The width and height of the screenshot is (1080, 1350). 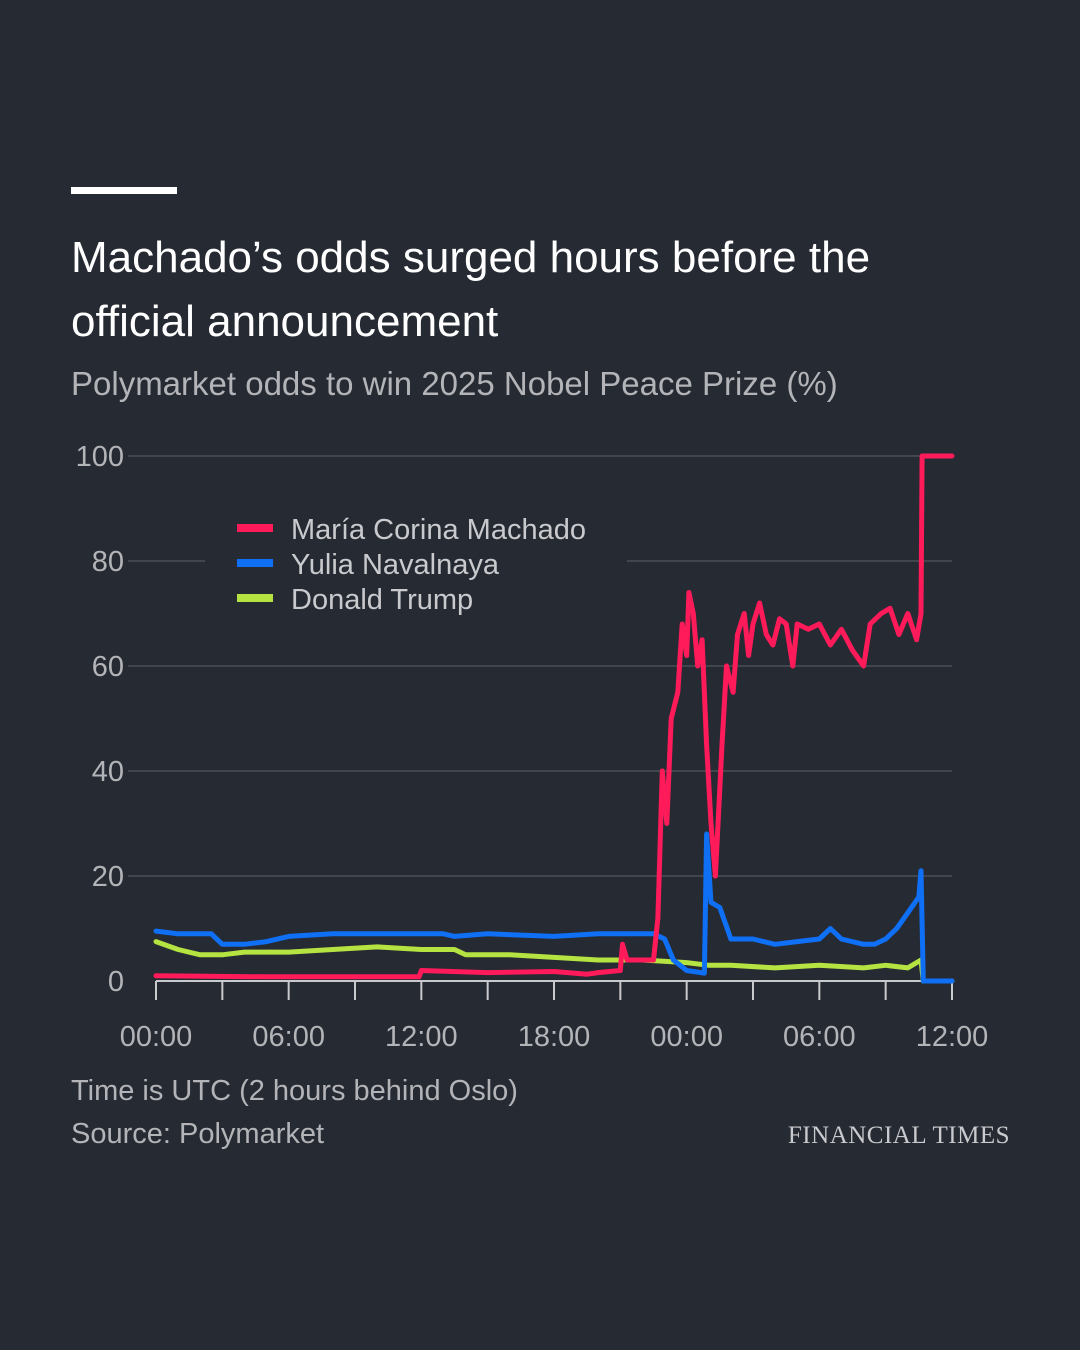 I want to click on legend-label: Donald Trump, so click(x=382, y=600).